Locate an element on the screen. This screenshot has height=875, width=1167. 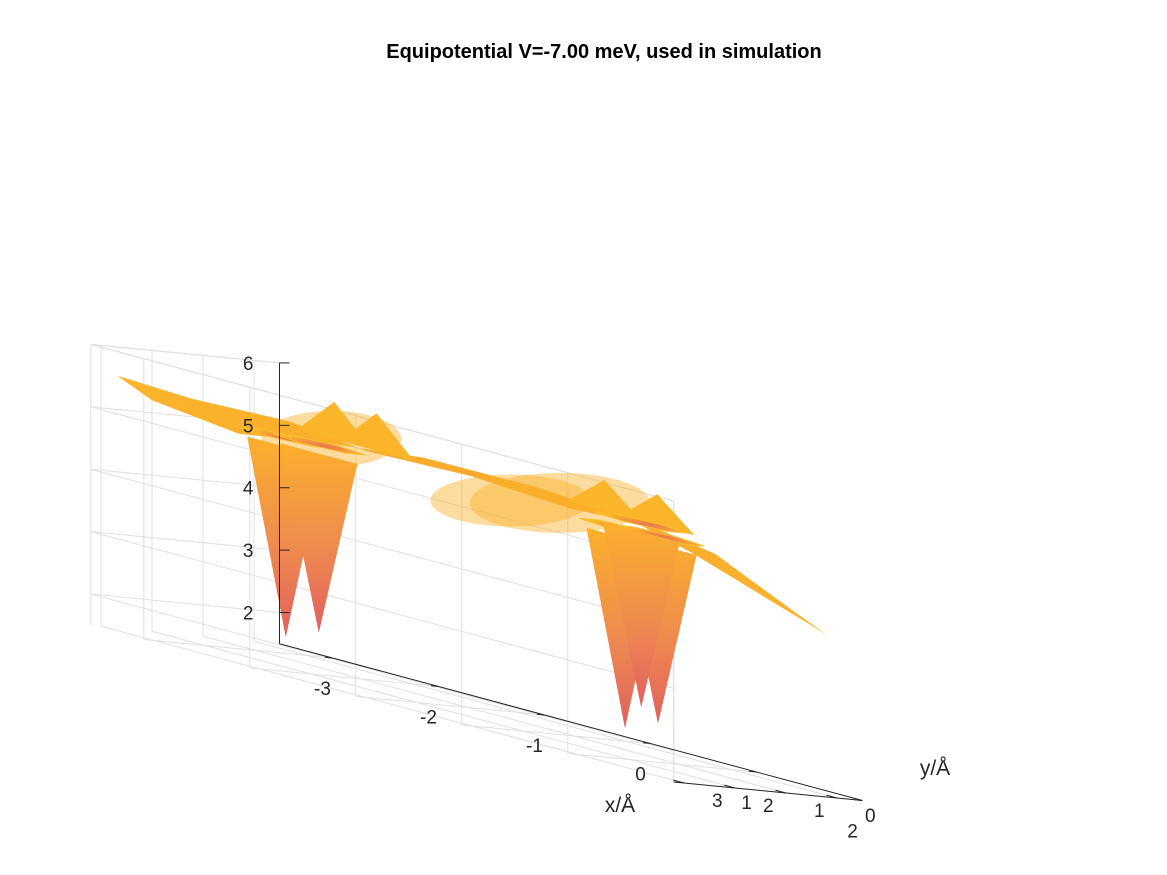
z-tick-label: 3 is located at coordinates (248, 551).